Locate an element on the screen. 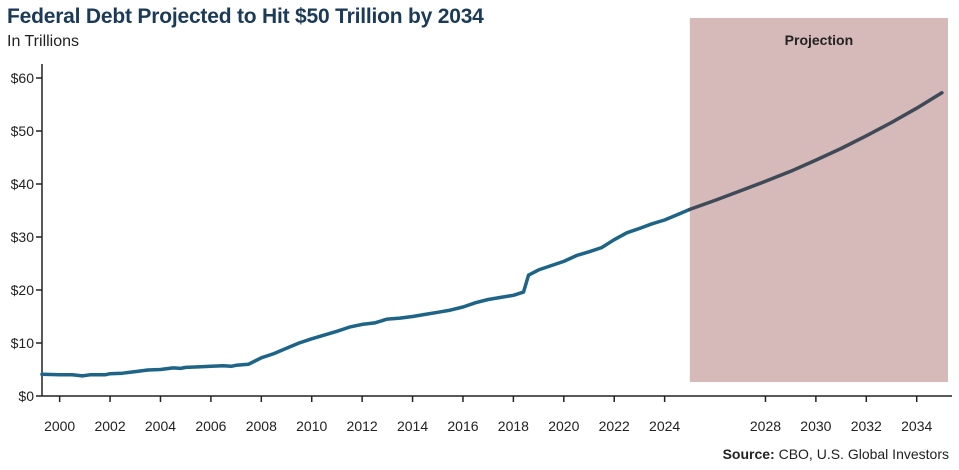 The height and width of the screenshot is (470, 959). y-tick-label: $30 is located at coordinates (23, 237).